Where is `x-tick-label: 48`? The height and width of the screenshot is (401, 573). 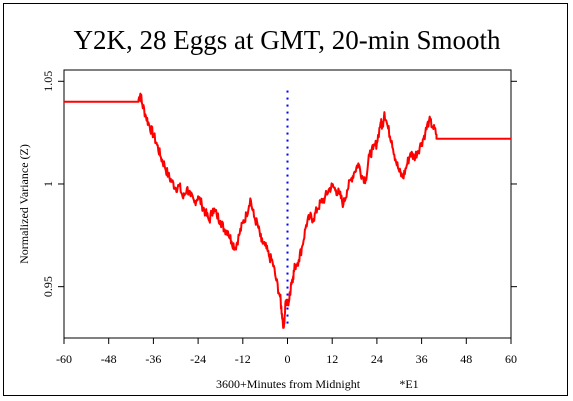
x-tick-label: 48 is located at coordinates (466, 359).